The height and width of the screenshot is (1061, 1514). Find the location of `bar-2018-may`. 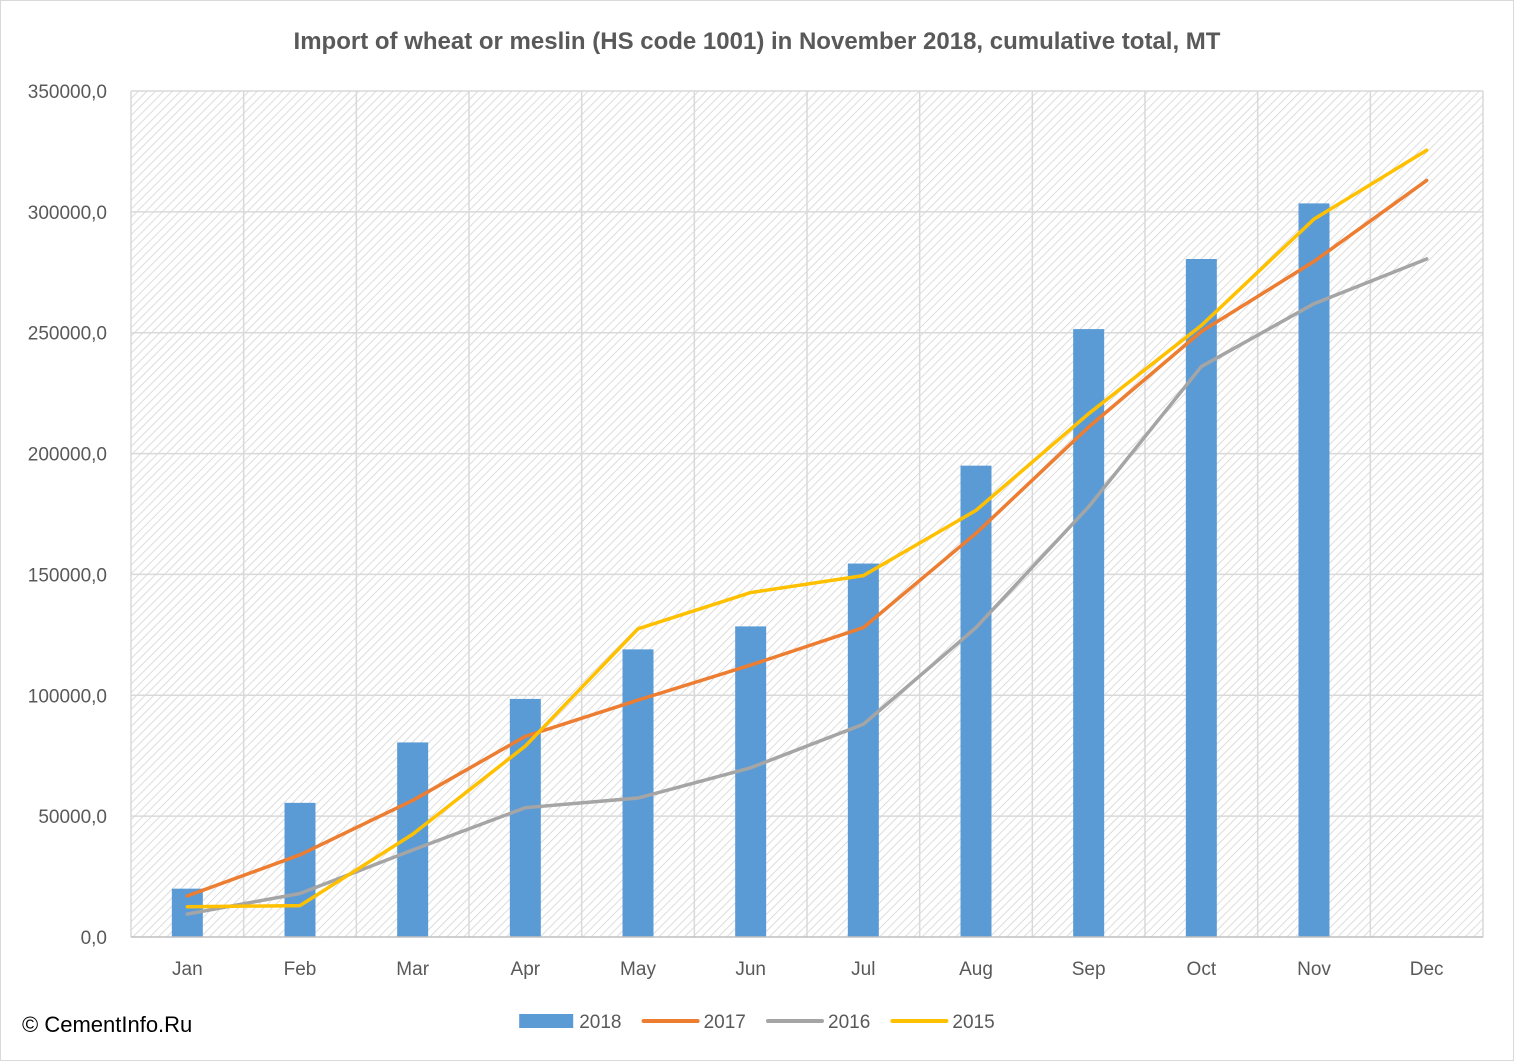

bar-2018-may is located at coordinates (638, 793).